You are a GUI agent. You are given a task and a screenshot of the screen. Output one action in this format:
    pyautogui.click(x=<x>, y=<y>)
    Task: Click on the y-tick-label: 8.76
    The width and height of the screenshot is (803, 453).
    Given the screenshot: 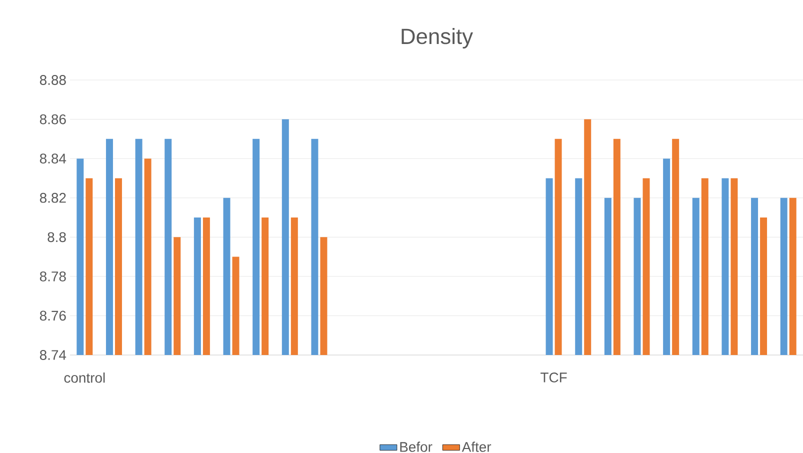 What is the action you would take?
    pyautogui.click(x=53, y=315)
    